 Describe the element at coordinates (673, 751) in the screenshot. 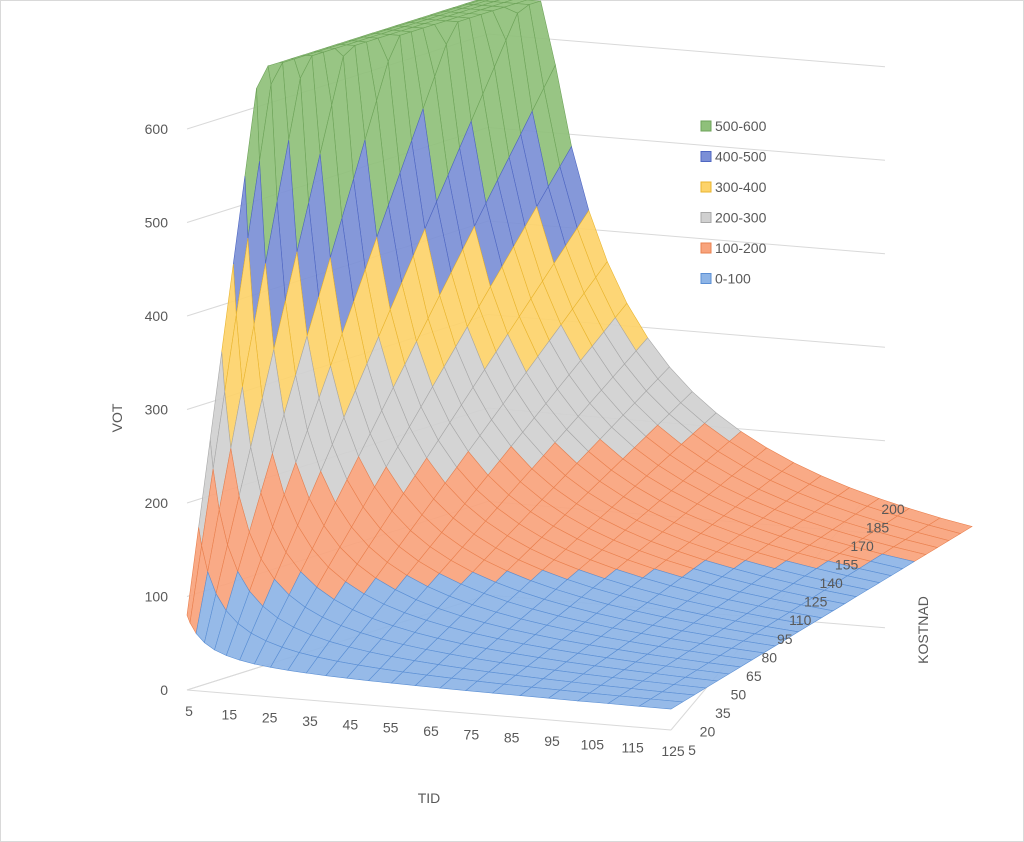

I see `tid-tick-label: 125` at that location.